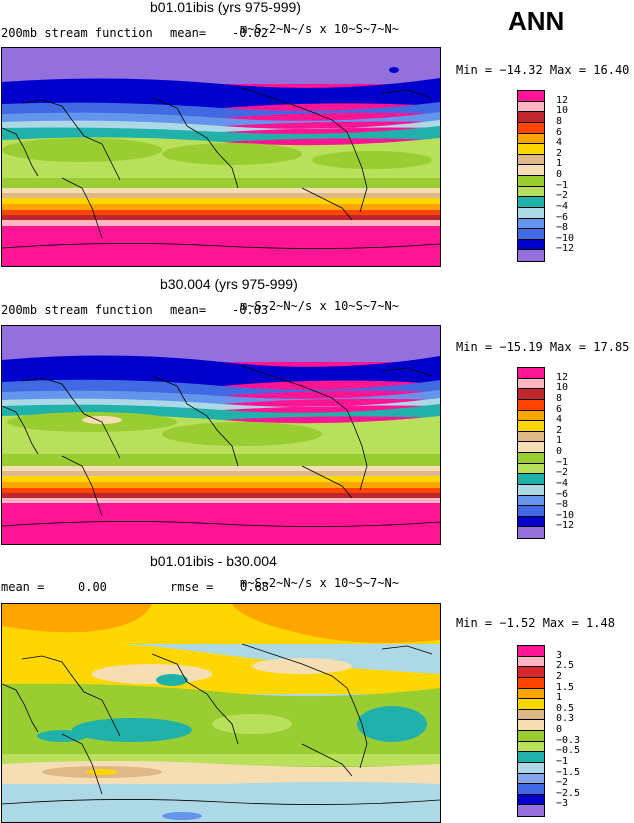  Describe the element at coordinates (229, 284) in the screenshot. I see `panel-2-title: b30.004 (yrs 975-999)` at that location.